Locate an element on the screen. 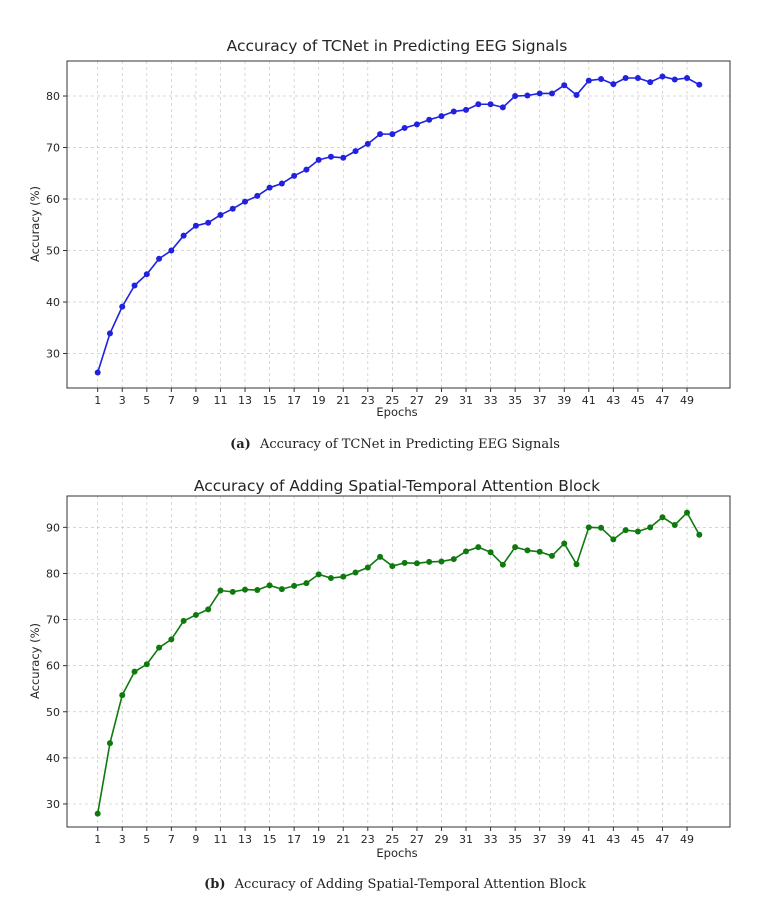 This screenshot has width=778, height=915. chart-a-y-tick-label: 60 is located at coordinates (53, 199).